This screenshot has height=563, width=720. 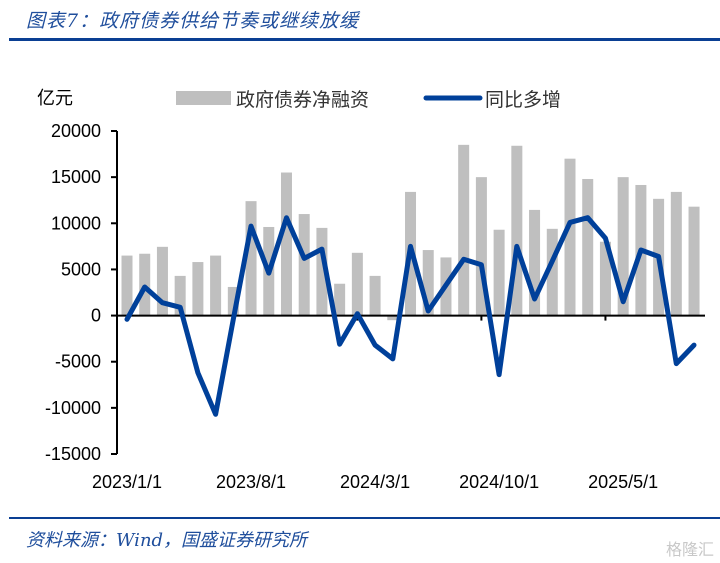 What do you see at coordinates (203, 98) in the screenshot?
I see `legend-bar-swatch` at bounding box center [203, 98].